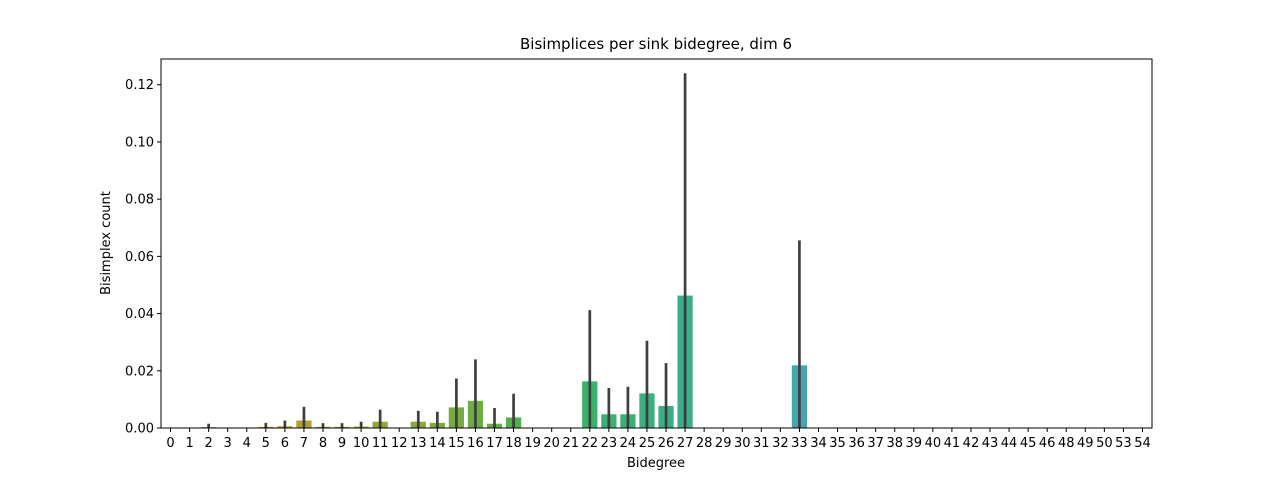  What do you see at coordinates (551, 443) in the screenshot?
I see `x-tick-label-20: 20` at bounding box center [551, 443].